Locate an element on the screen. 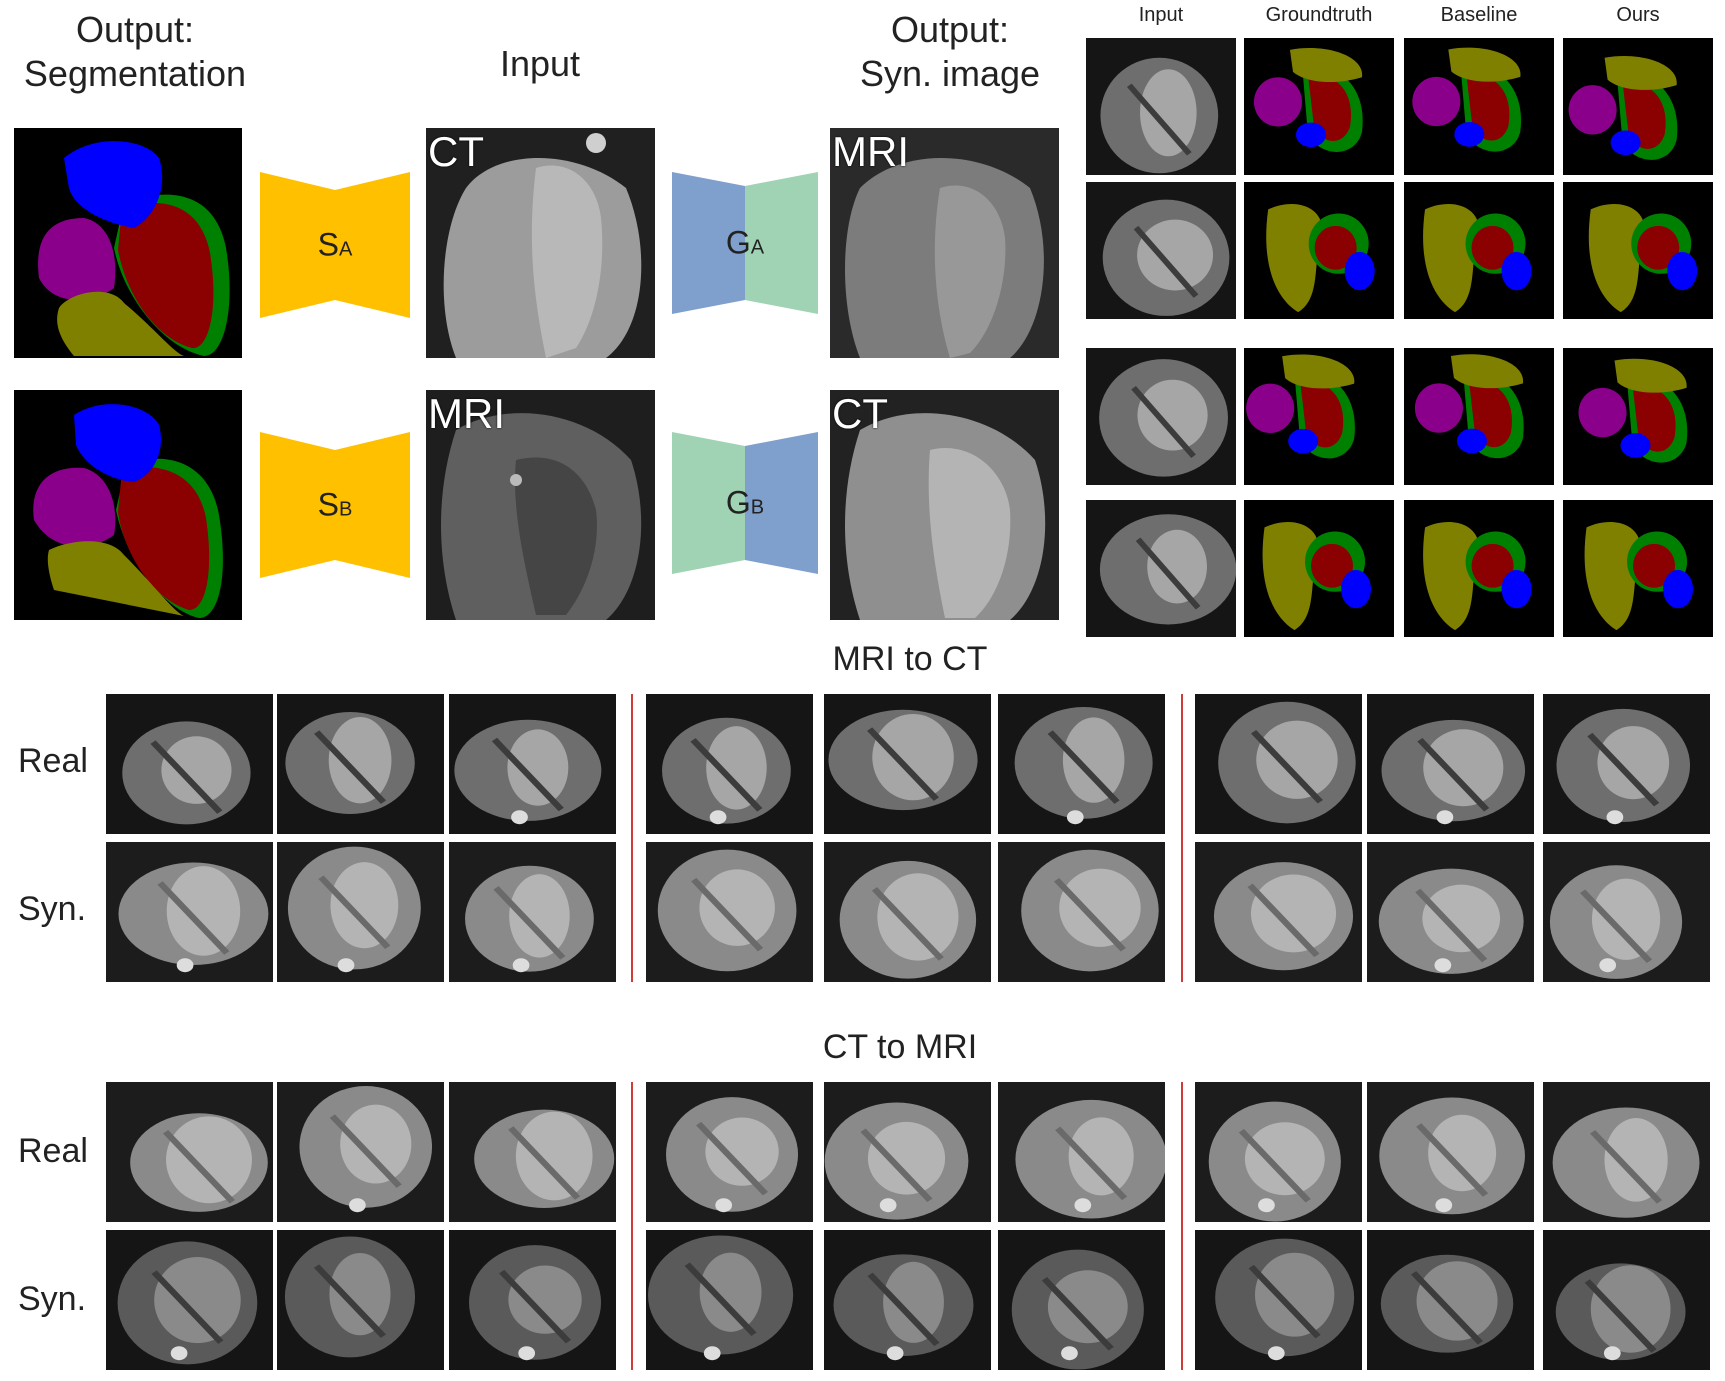  output-label-b: CT is located at coordinates (860, 413).